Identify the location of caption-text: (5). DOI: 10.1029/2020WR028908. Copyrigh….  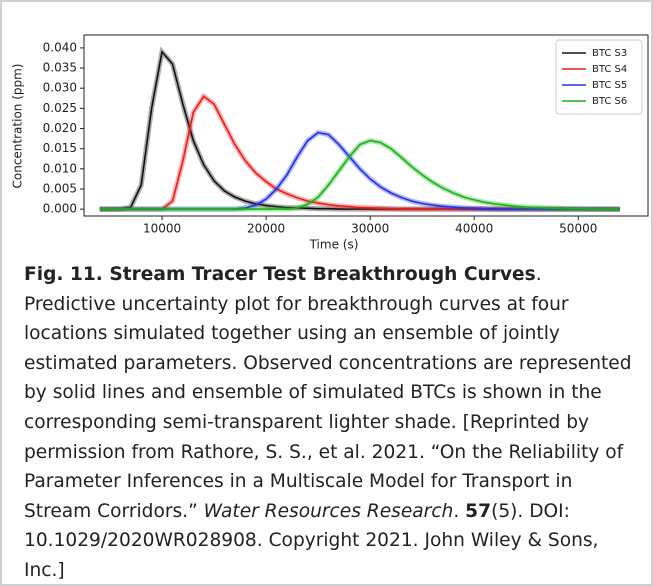
(311, 540).